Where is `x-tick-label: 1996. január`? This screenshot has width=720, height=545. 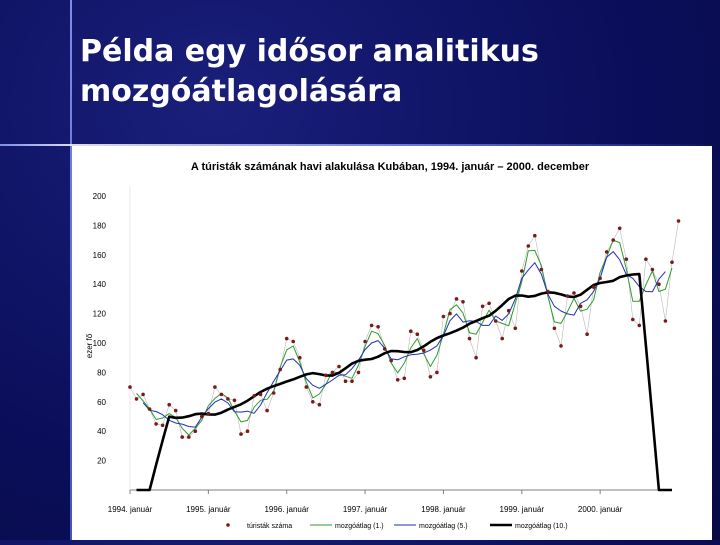 x-tick-label: 1996. január is located at coordinates (286, 509).